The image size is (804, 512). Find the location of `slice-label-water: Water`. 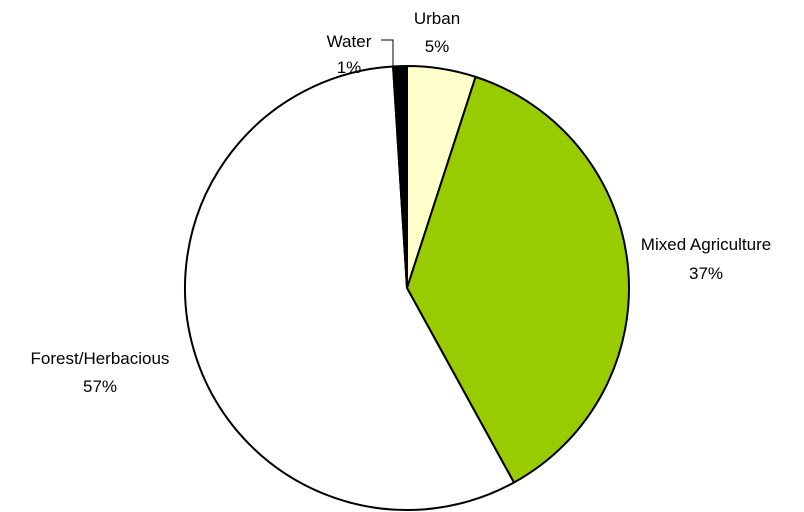

slice-label-water: Water is located at coordinates (349, 41).